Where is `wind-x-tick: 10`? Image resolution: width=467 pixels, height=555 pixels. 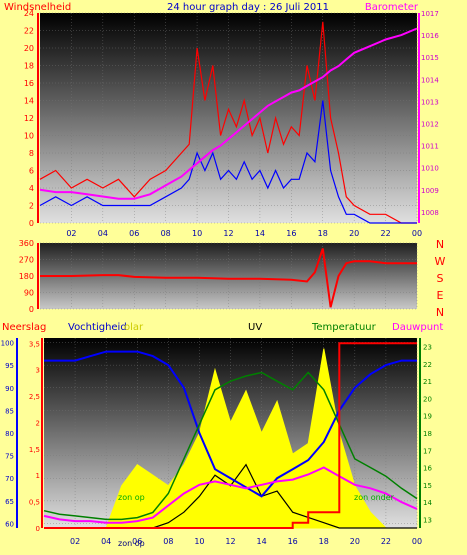 wind-x-tick: 10 is located at coordinates (197, 233).